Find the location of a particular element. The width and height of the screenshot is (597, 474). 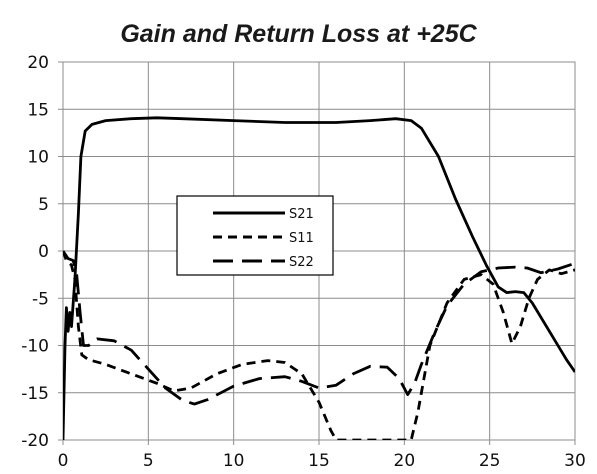

x-tick-label: 0 is located at coordinates (63, 461).